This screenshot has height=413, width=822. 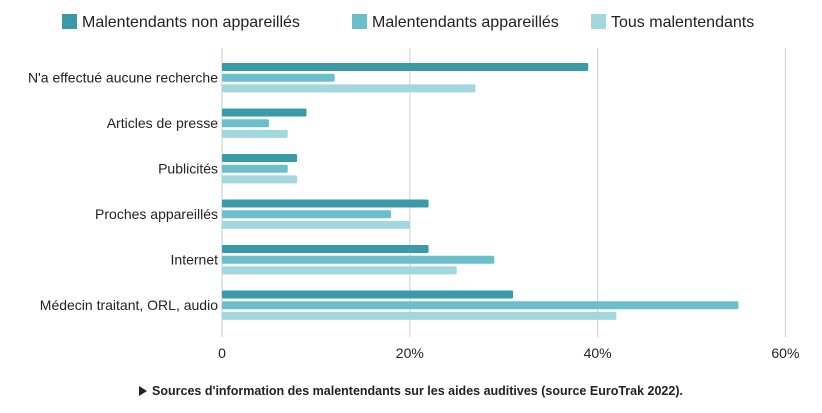 What do you see at coordinates (195, 260) in the screenshot?
I see `category-label-5: Internet` at bounding box center [195, 260].